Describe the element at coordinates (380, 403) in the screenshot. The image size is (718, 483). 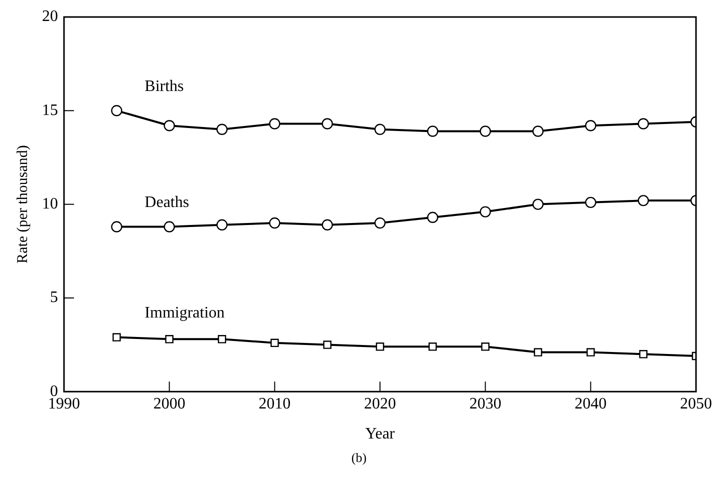
I see `x-tick-label: 2020` at that location.